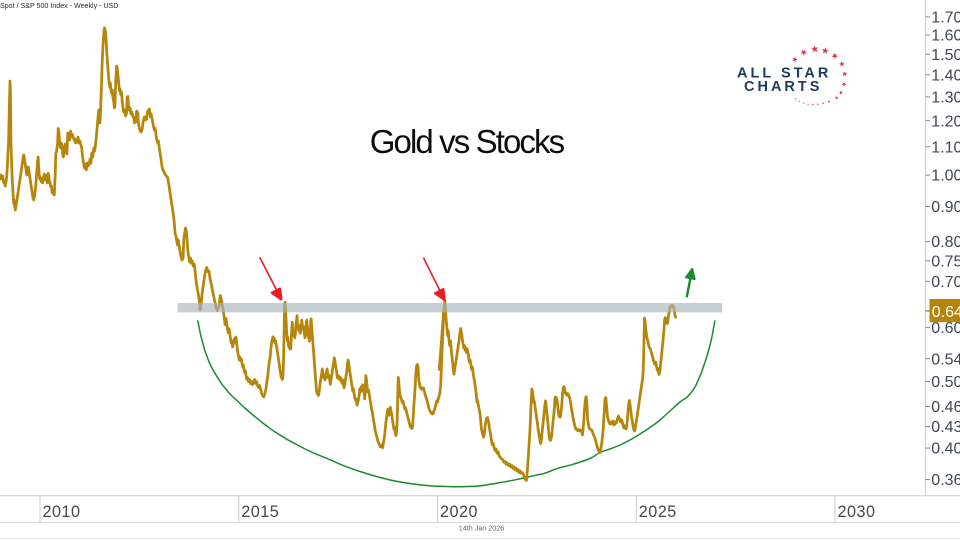 The image size is (960, 540). What do you see at coordinates (946, 312) in the screenshot?
I see `svg-text: 0.64` at bounding box center [946, 312].